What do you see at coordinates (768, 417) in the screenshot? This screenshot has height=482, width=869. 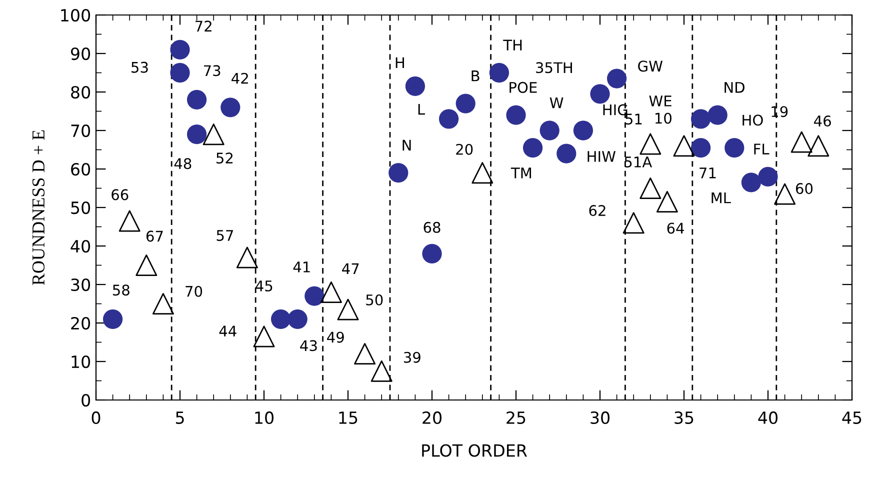 I see `x-tick-label: 40` at bounding box center [768, 417].